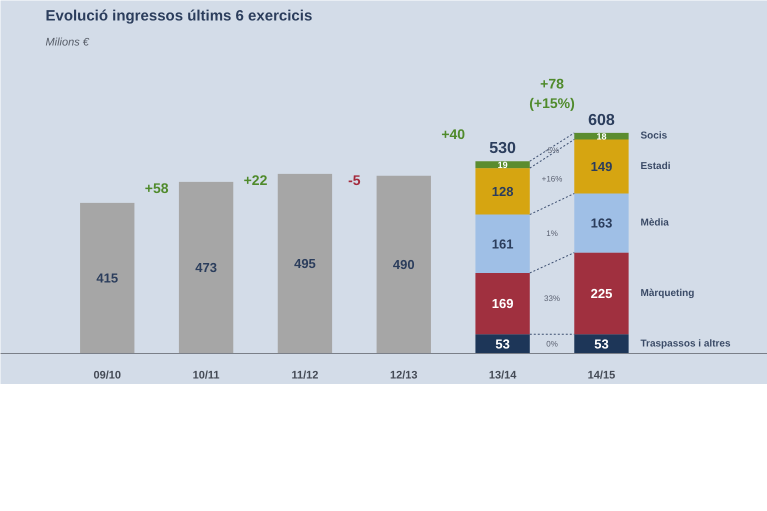  What do you see at coordinates (601, 120) in the screenshot?
I see `total-label: 608` at bounding box center [601, 120].